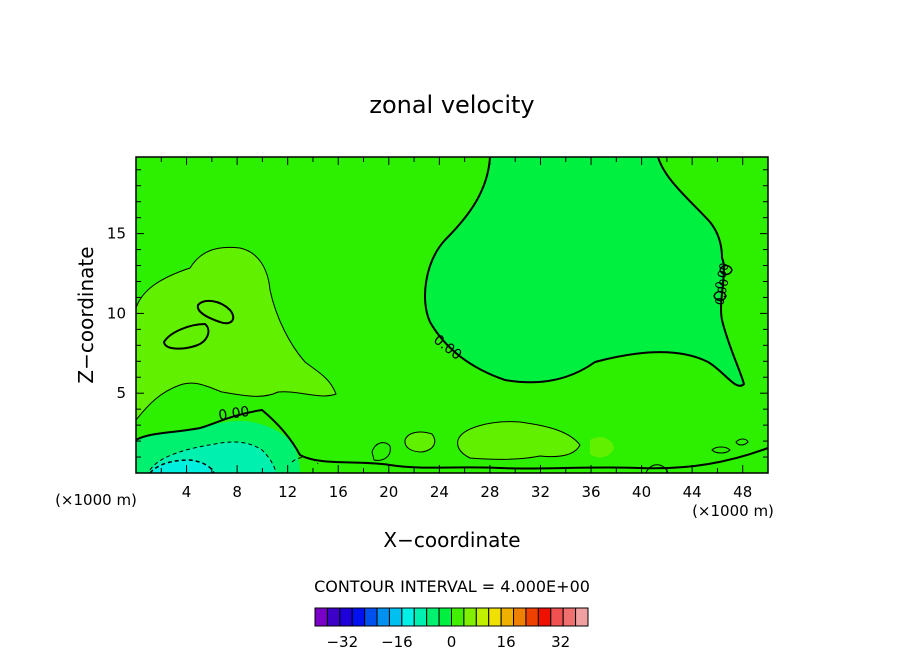 The height and width of the screenshot is (654, 904). What do you see at coordinates (540, 492) in the screenshot?
I see `x-tick-label: 32` at bounding box center [540, 492].